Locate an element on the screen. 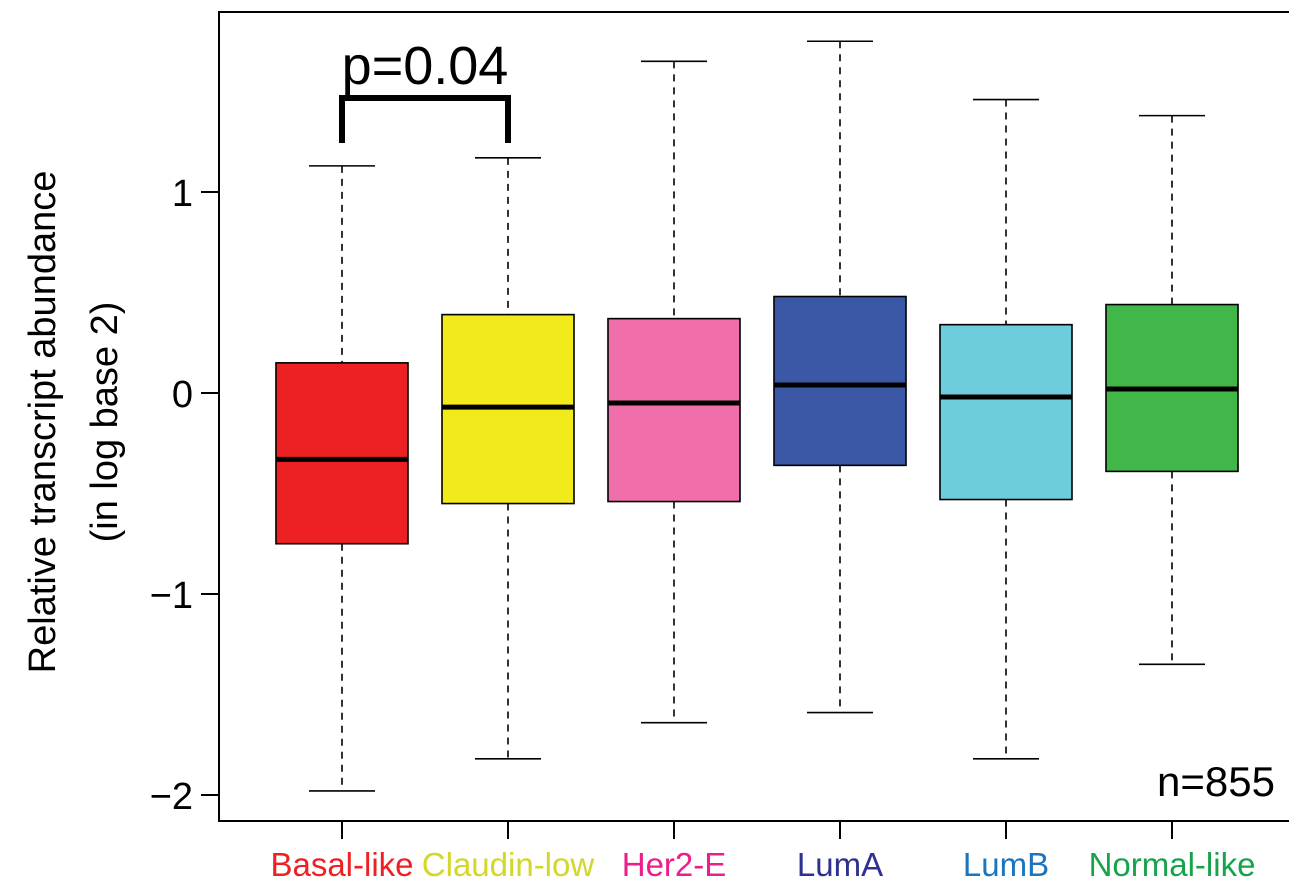 This screenshot has height=885, width=1289. sample-size-label: n=855 is located at coordinates (1216, 781).